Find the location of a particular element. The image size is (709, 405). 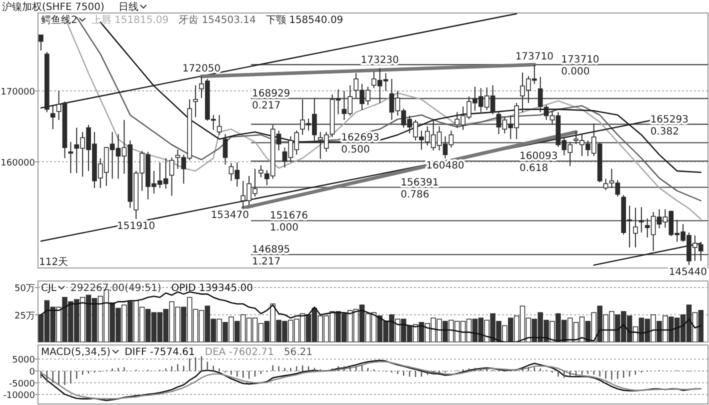

annotation: 173230 is located at coordinates (379, 60).